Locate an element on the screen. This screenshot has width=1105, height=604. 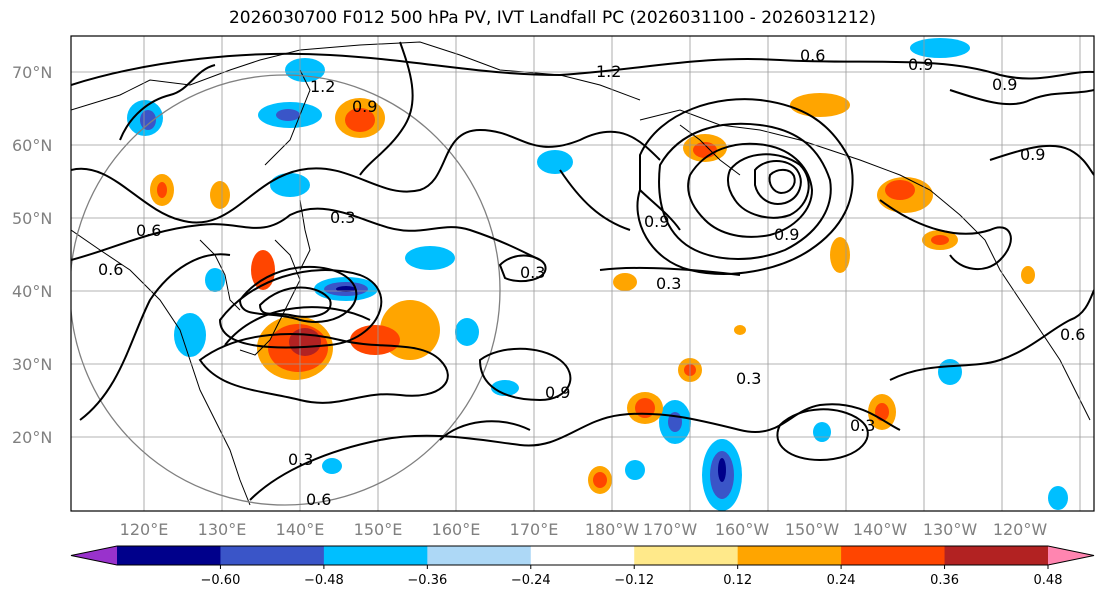
colorbar-tick-label: −0.24 is located at coordinates (531, 580).